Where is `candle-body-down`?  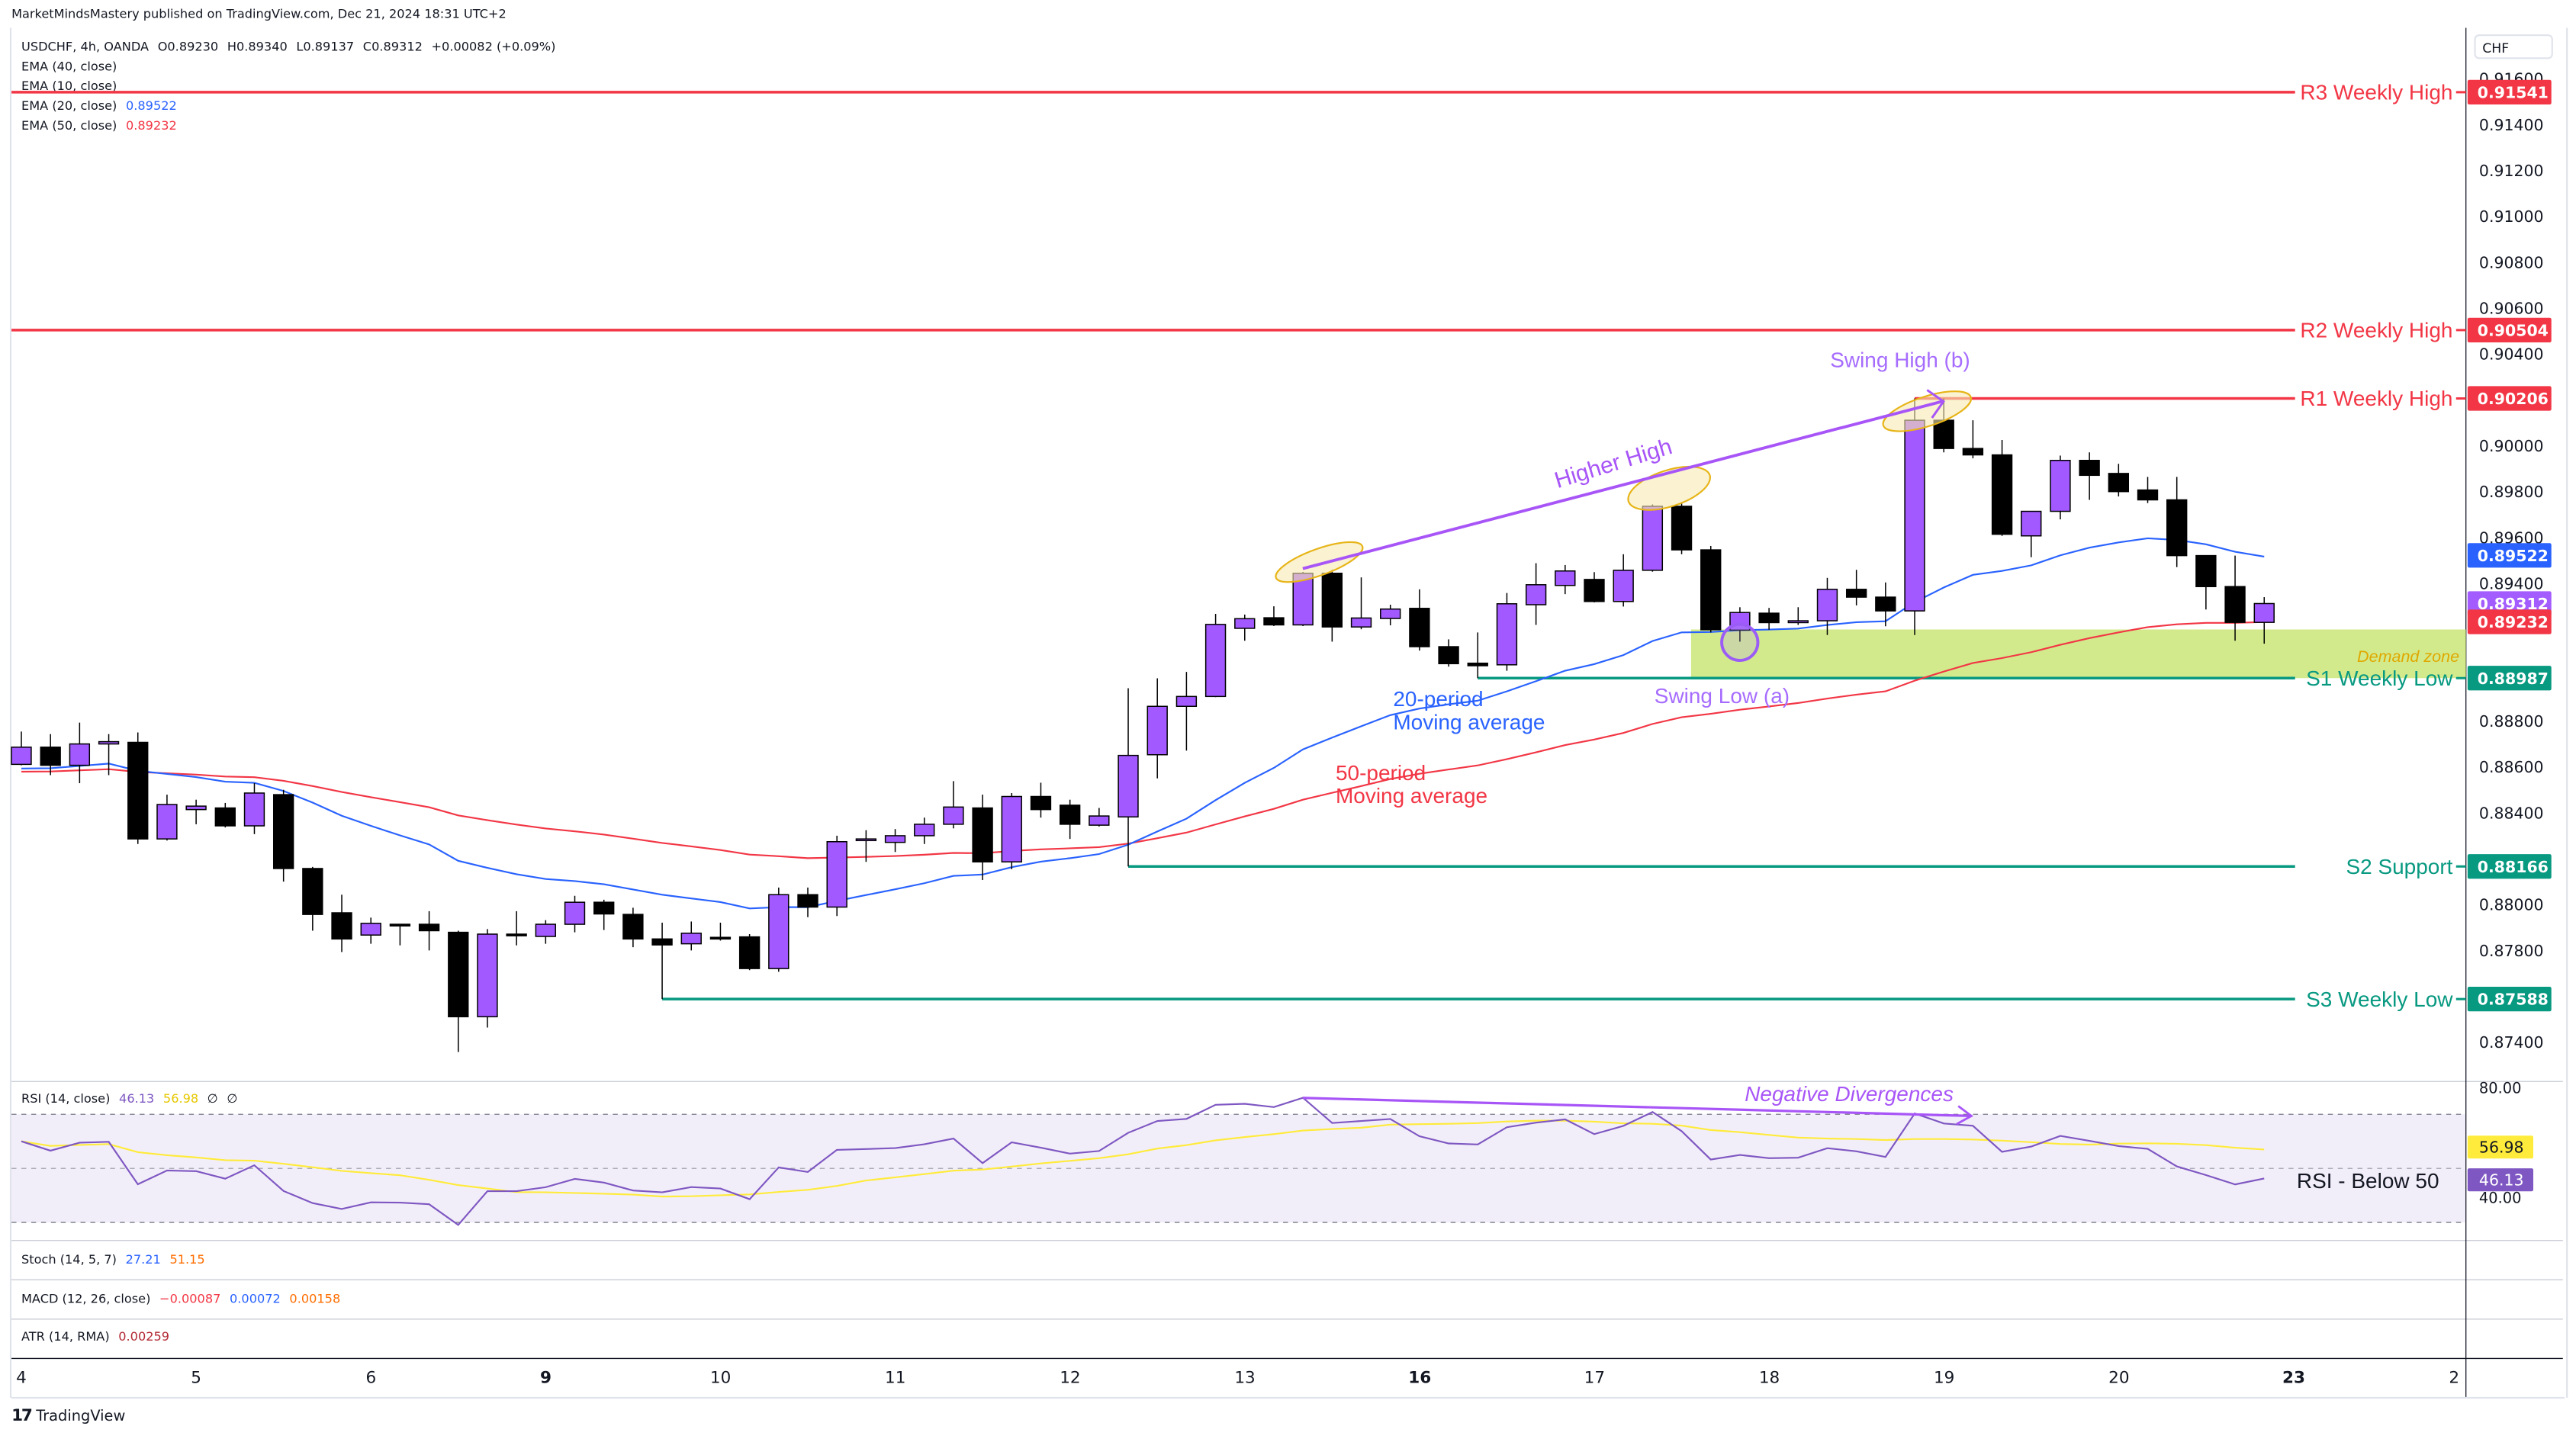
candle-body-down is located at coordinates (662, 942).